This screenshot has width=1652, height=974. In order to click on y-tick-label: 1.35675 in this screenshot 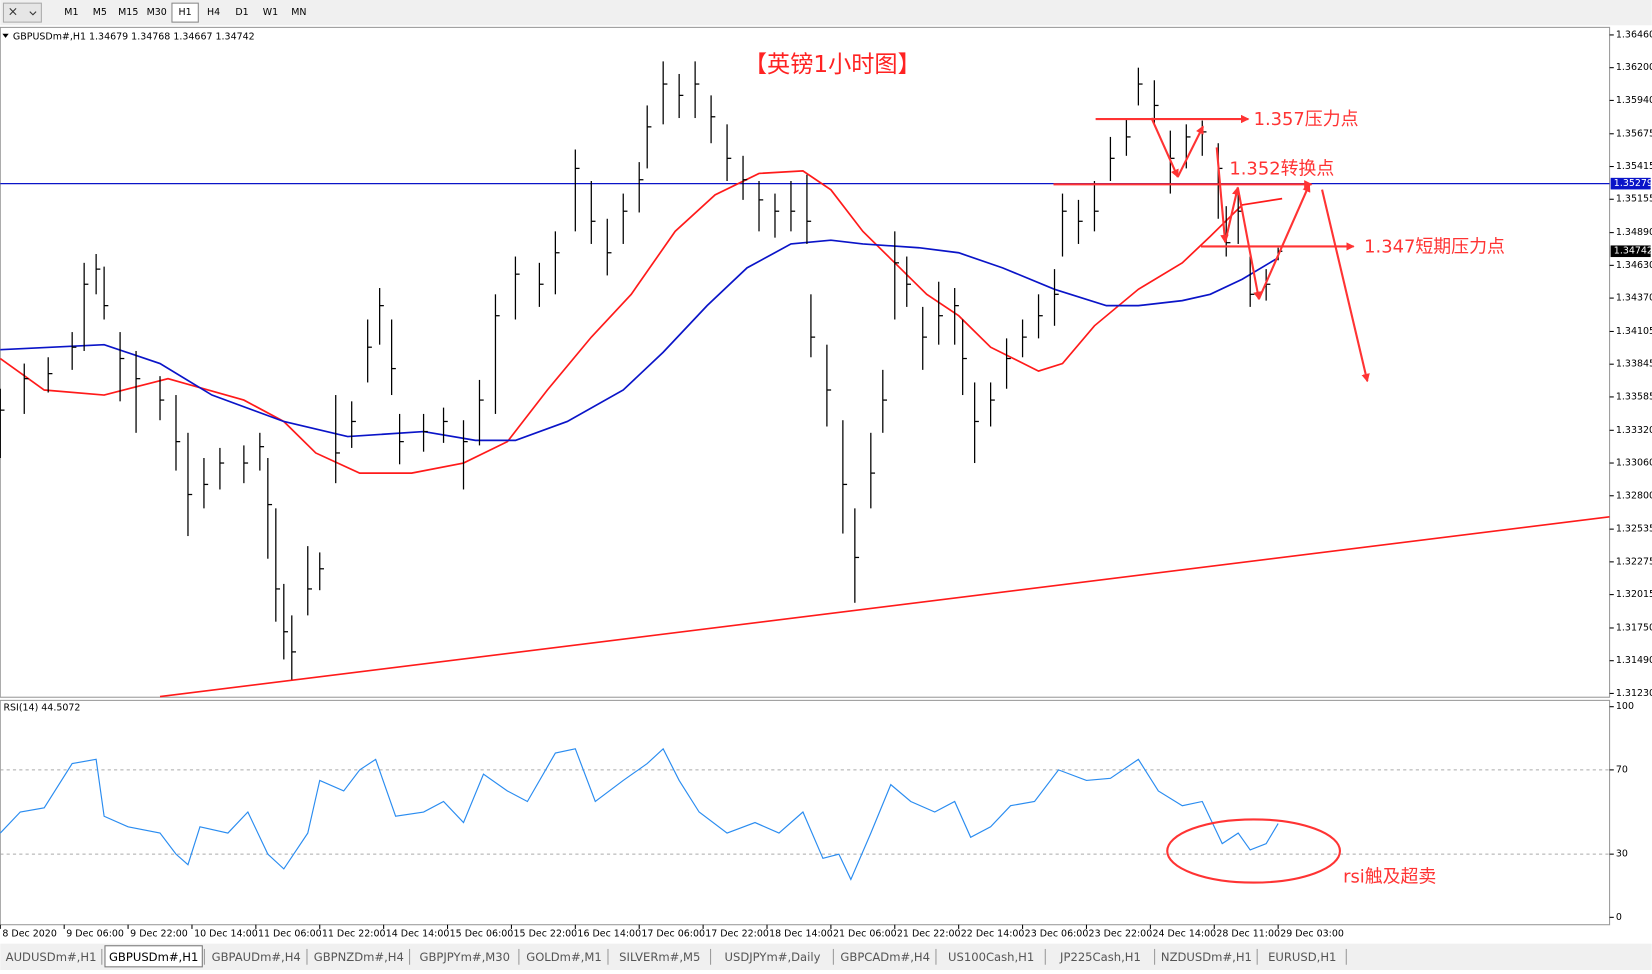, I will do `click(1634, 133)`.